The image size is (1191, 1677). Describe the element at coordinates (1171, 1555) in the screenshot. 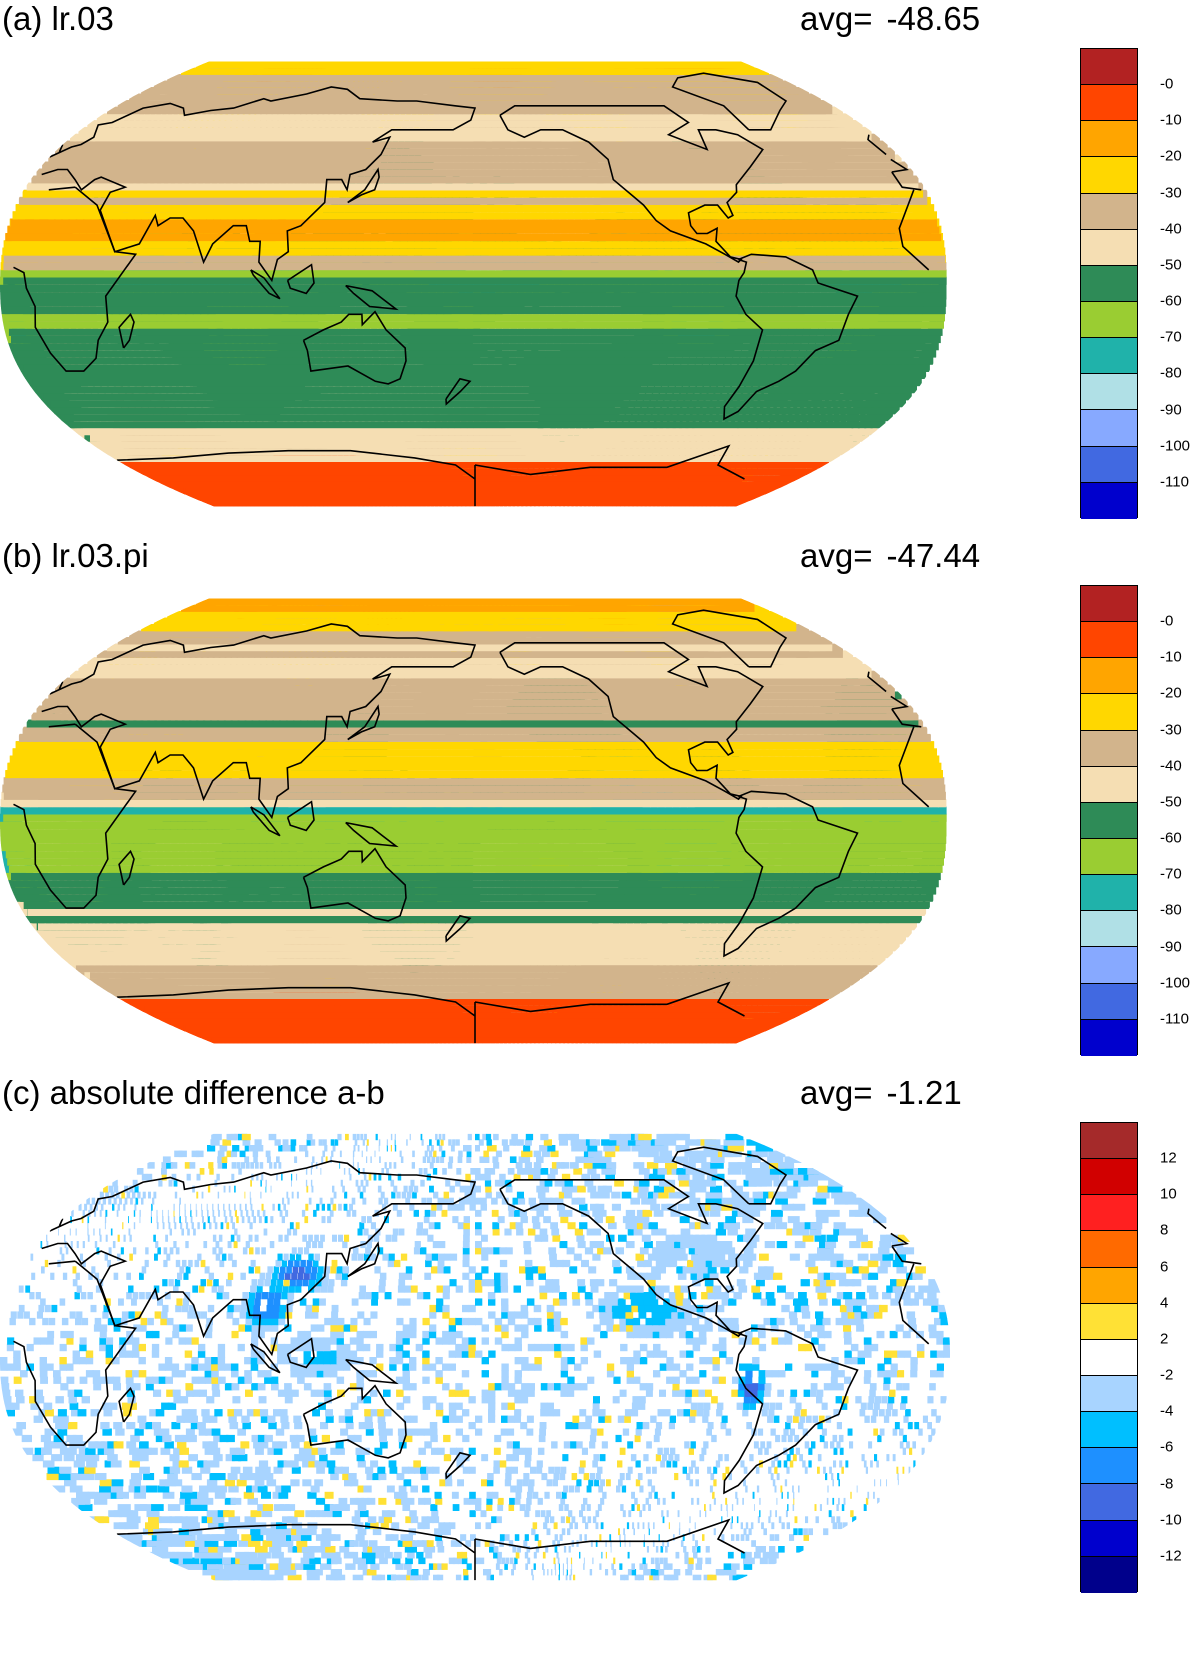

I see `colorbar-label: -12` at that location.